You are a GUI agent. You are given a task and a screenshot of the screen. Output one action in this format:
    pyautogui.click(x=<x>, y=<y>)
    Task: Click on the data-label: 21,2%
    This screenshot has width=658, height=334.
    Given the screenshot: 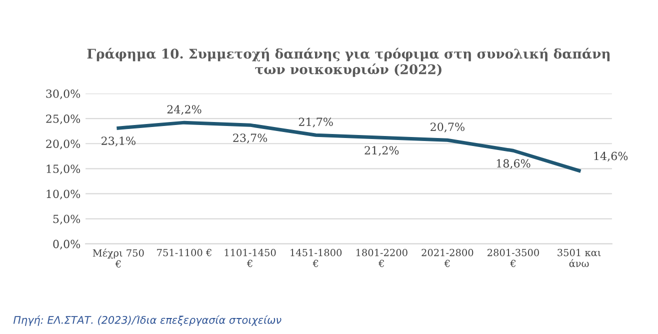 What is the action you would take?
    pyautogui.click(x=381, y=151)
    